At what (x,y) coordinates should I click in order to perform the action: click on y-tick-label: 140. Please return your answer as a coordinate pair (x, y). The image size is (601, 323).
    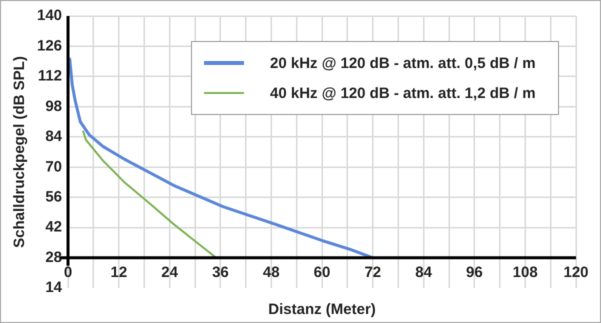
    Looking at the image, I should click on (49, 15).